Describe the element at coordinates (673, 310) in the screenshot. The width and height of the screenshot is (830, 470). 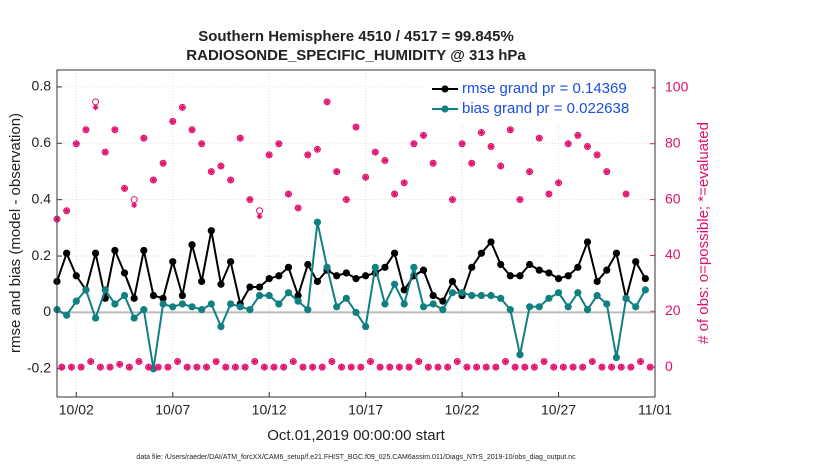
I see `y2-tick-label: 20` at that location.